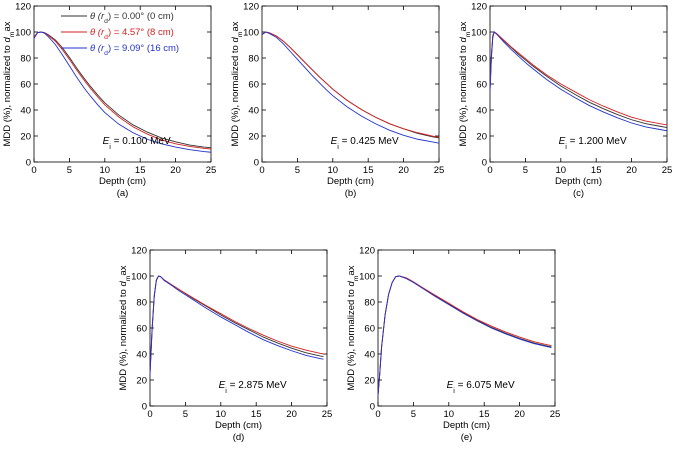  I want to click on energy-label: Ei = 2.875 MeV, so click(253, 387).